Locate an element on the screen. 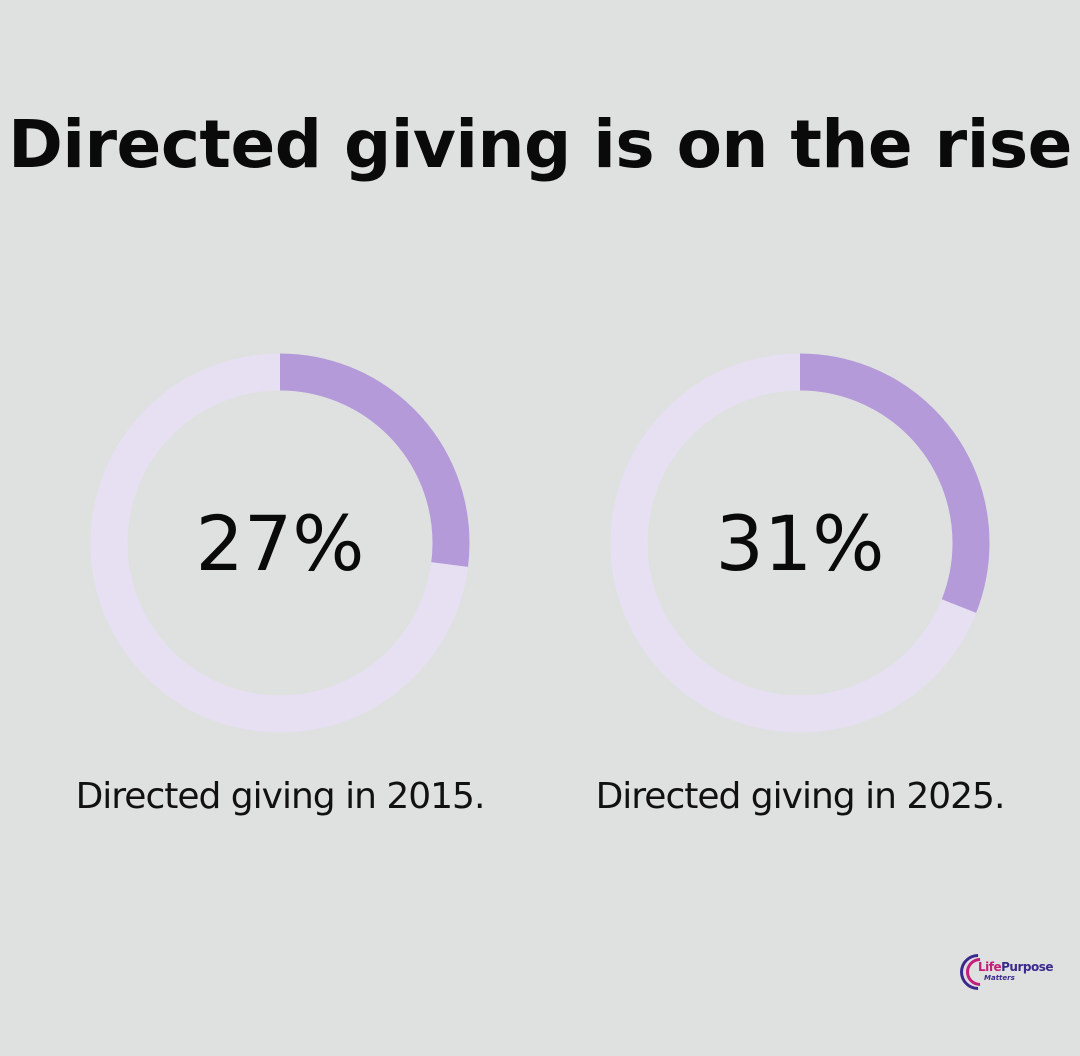 The width and height of the screenshot is (1080, 1056). caption-2015: Directed giving in 2015. is located at coordinates (280, 796).